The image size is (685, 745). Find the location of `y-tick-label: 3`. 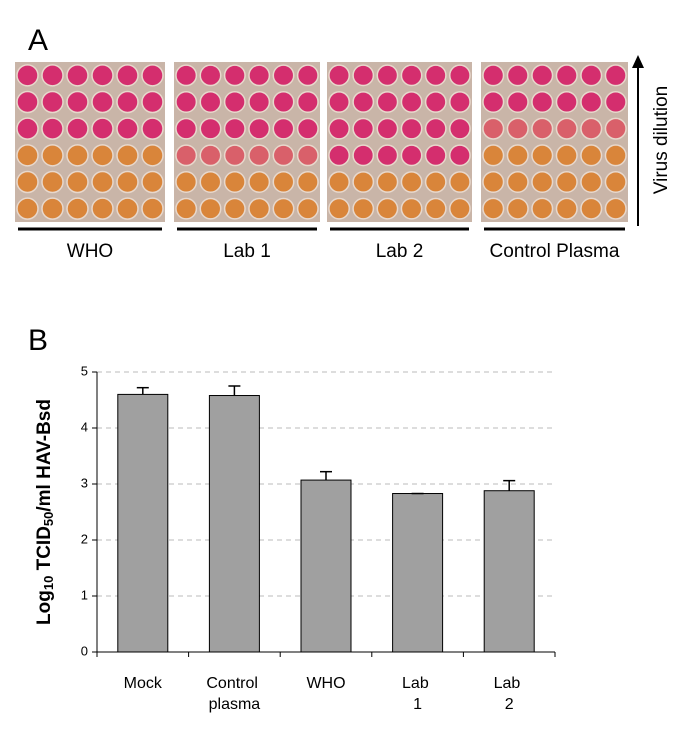

y-tick-label: 3 is located at coordinates (84, 482).